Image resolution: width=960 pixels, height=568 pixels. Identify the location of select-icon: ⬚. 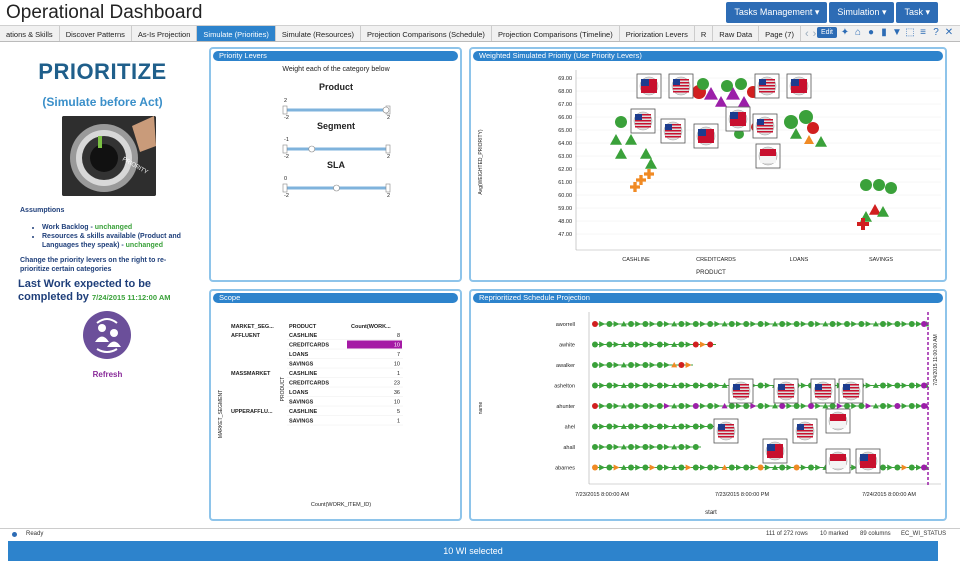
(910, 32).